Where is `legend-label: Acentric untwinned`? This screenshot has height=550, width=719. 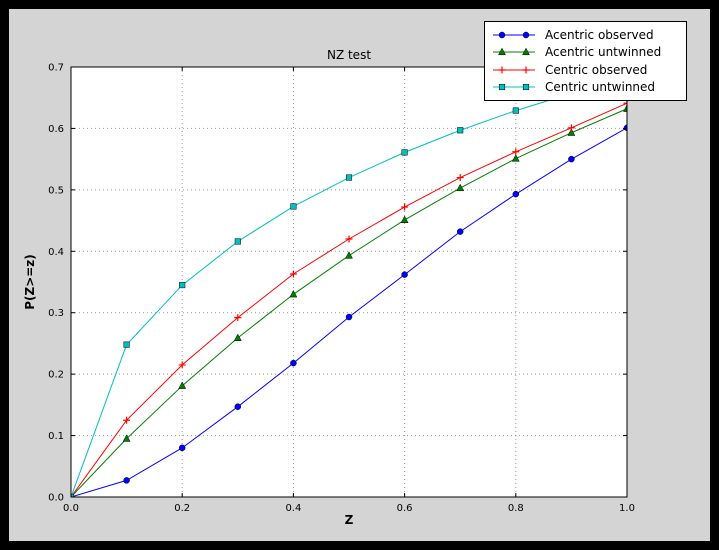 legend-label: Acentric untwinned is located at coordinates (603, 52).